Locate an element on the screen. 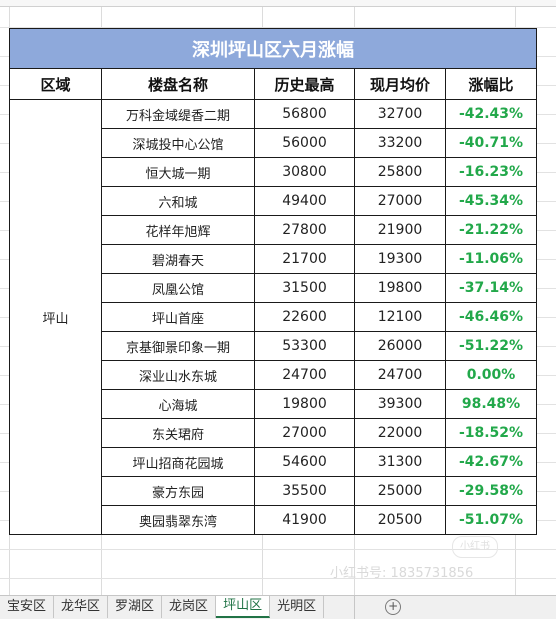 The width and height of the screenshot is (556, 619). current-average-cell: 21900 is located at coordinates (400, 230).